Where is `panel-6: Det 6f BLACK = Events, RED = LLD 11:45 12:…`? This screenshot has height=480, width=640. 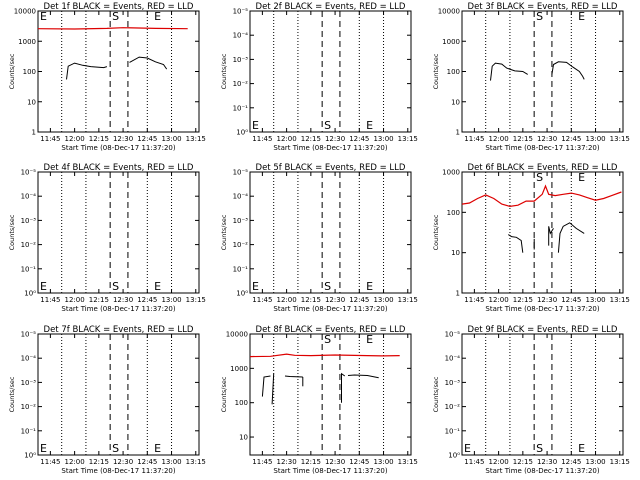 panel-6: Det 6f BLACK = Events, RED = LLD 11:45 12:… is located at coordinates (531, 238).